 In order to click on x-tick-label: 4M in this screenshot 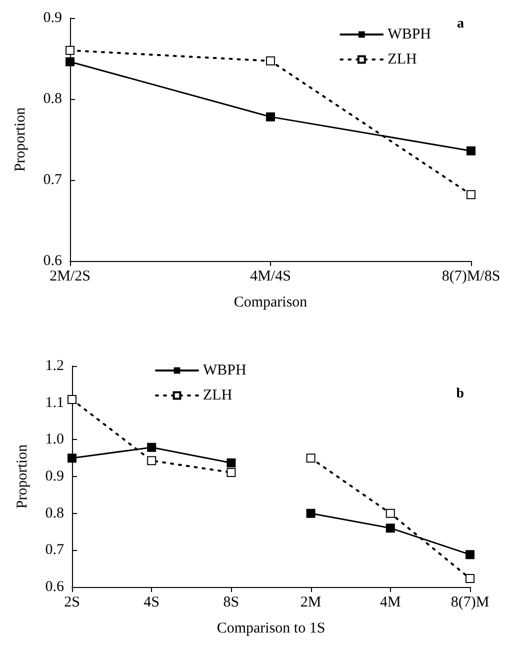, I will do `click(390, 602)`.